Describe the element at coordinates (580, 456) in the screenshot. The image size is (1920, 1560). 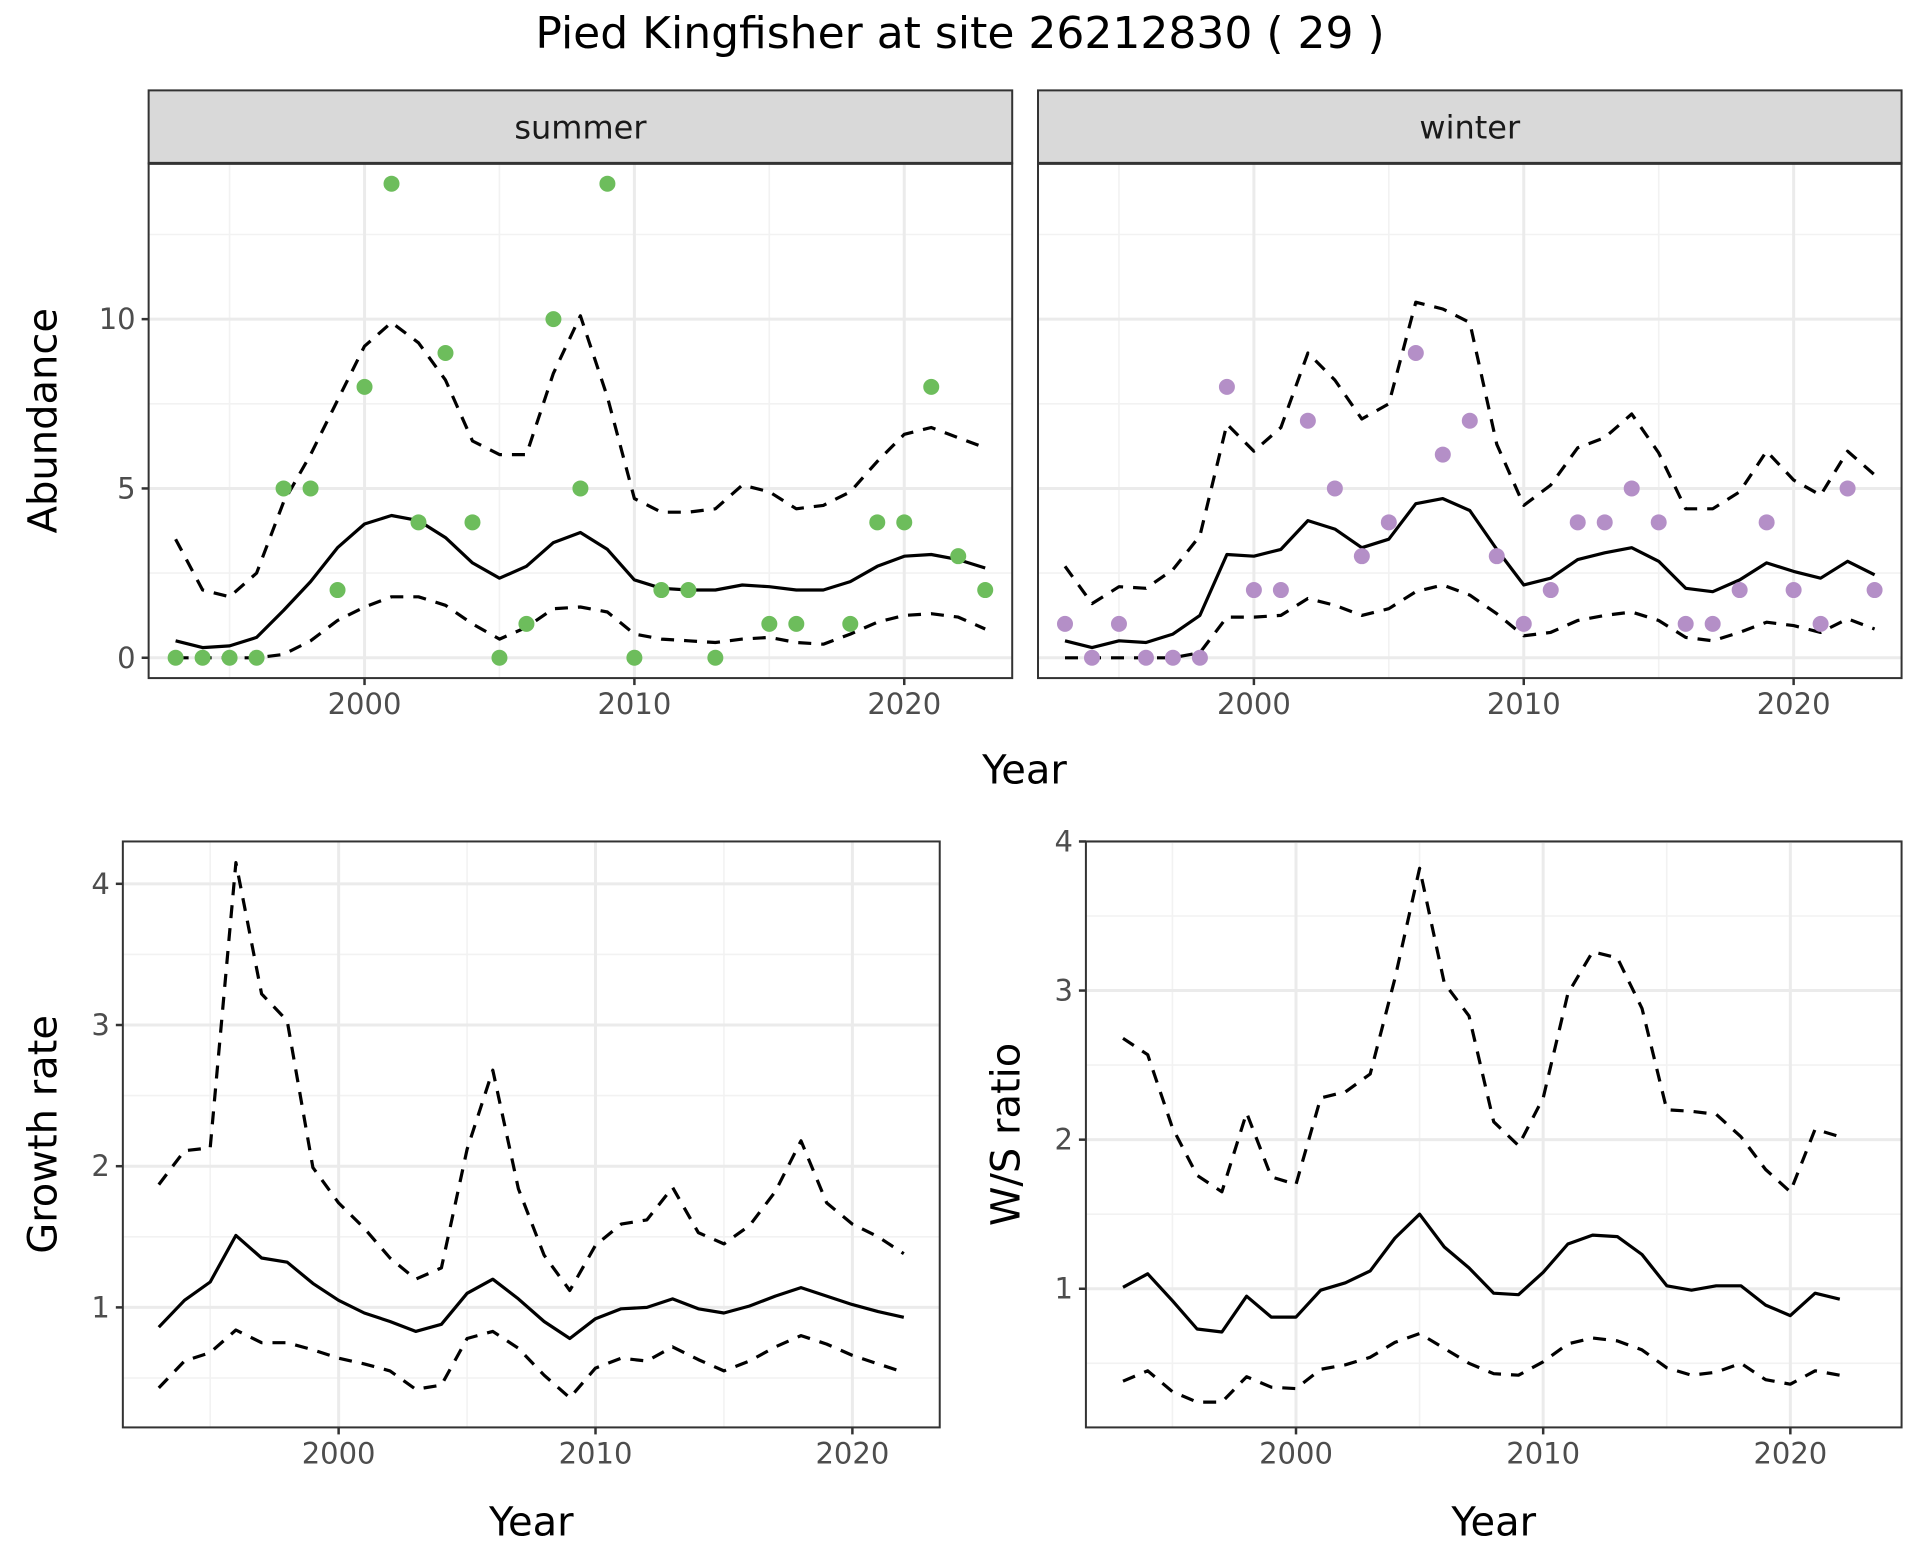
I see `upper-bound-line` at that location.